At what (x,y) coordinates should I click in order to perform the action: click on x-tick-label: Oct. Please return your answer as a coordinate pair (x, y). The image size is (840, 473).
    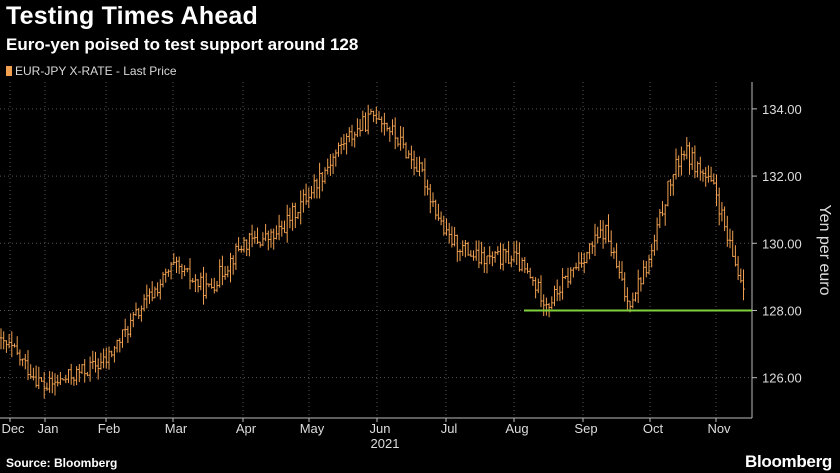
    Looking at the image, I should click on (653, 428).